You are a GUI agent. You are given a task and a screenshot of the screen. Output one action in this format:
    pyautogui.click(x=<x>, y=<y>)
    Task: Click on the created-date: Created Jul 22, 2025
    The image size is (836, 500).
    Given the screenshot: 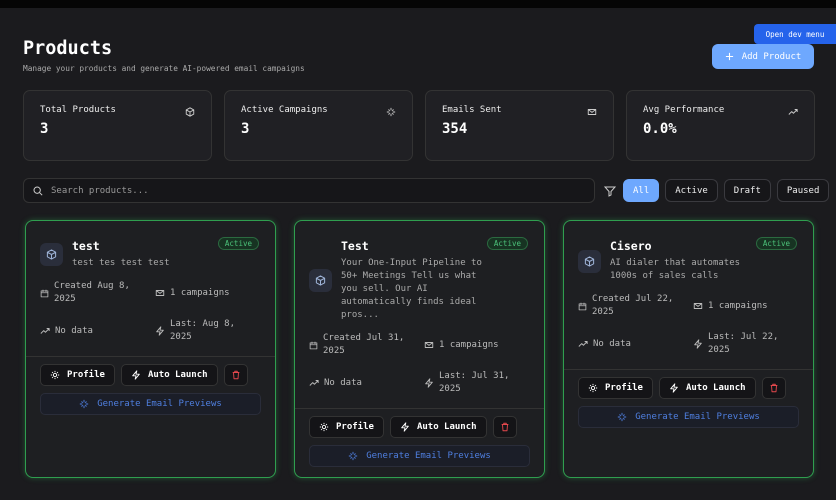 What is the action you would take?
    pyautogui.click(x=633, y=305)
    